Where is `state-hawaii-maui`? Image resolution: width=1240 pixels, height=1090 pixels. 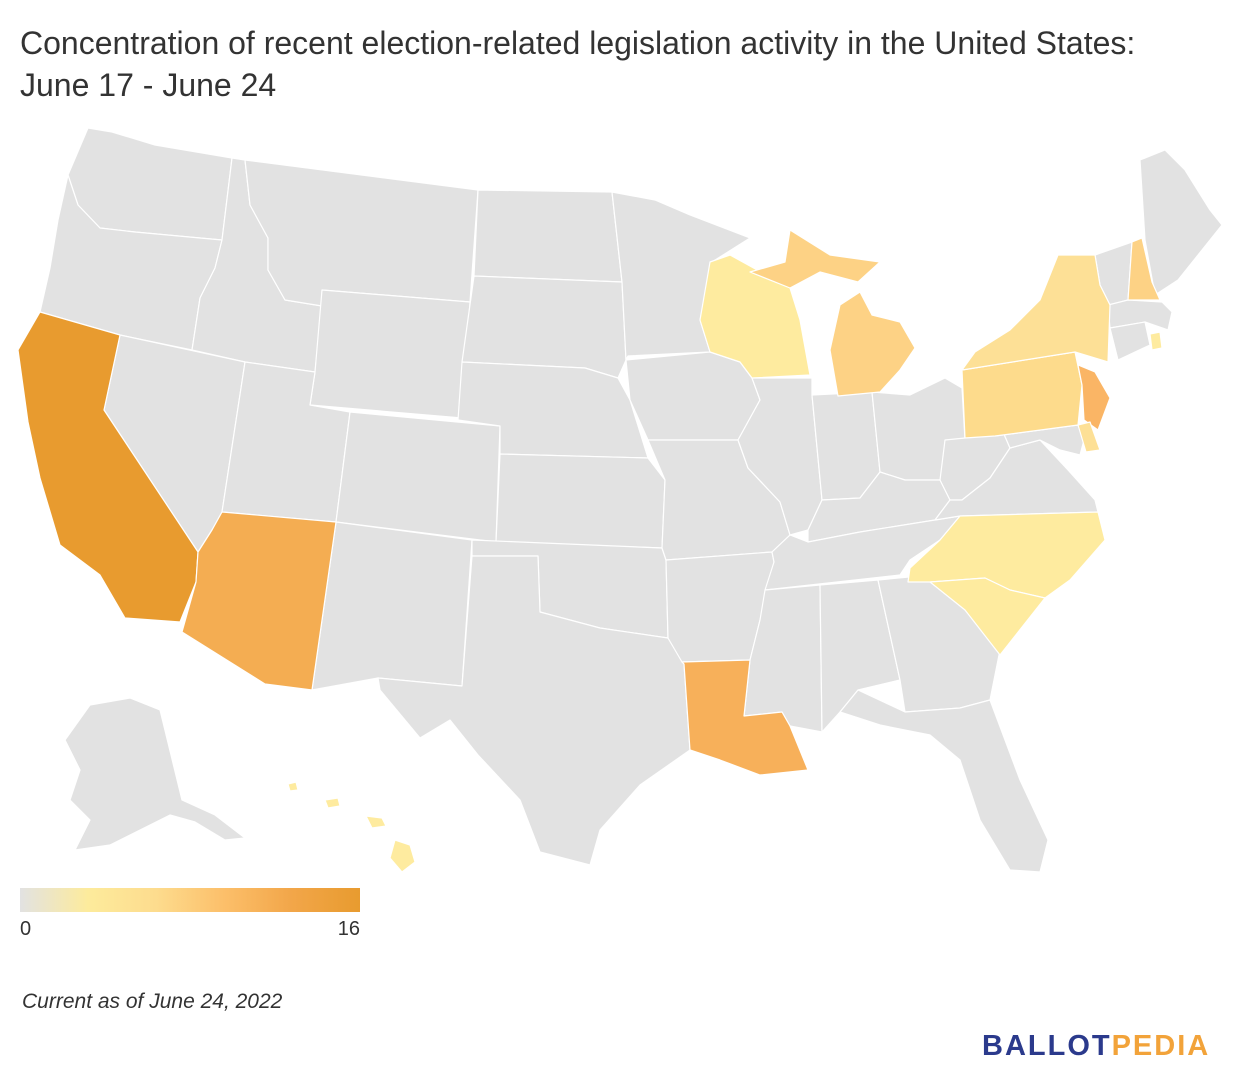 state-hawaii-maui is located at coordinates (376, 822).